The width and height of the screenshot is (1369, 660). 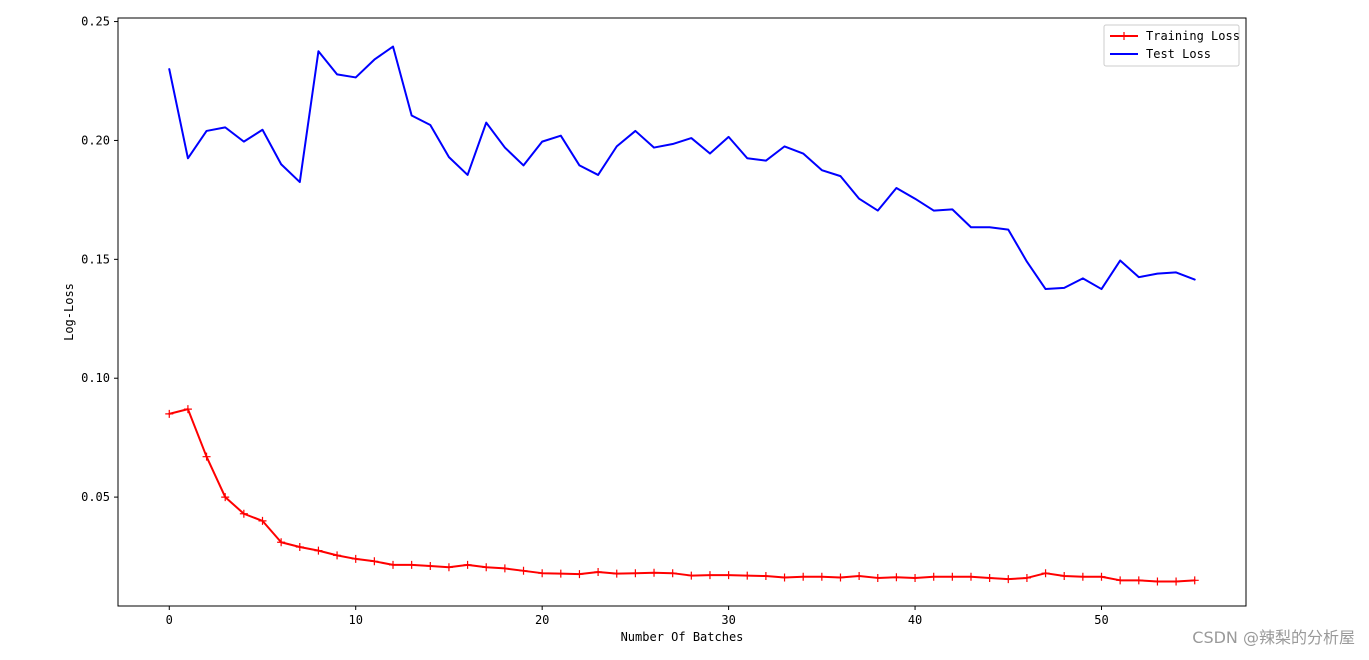 I want to click on y-tick-label: 0.25, so click(x=95, y=22).